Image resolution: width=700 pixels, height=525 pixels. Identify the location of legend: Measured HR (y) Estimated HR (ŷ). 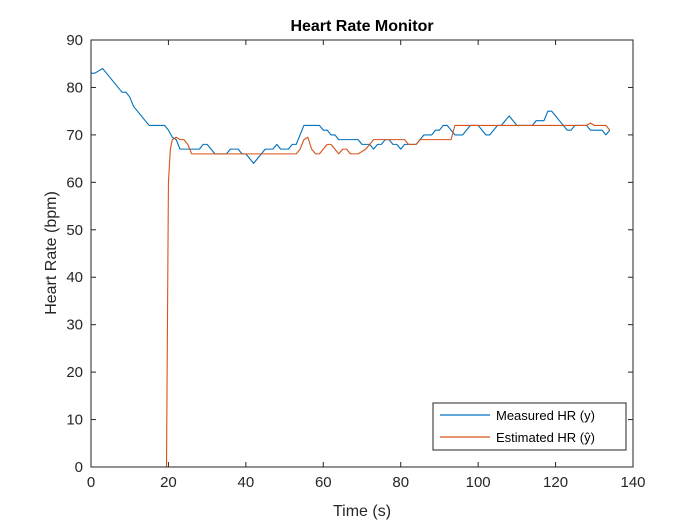
(529, 426).